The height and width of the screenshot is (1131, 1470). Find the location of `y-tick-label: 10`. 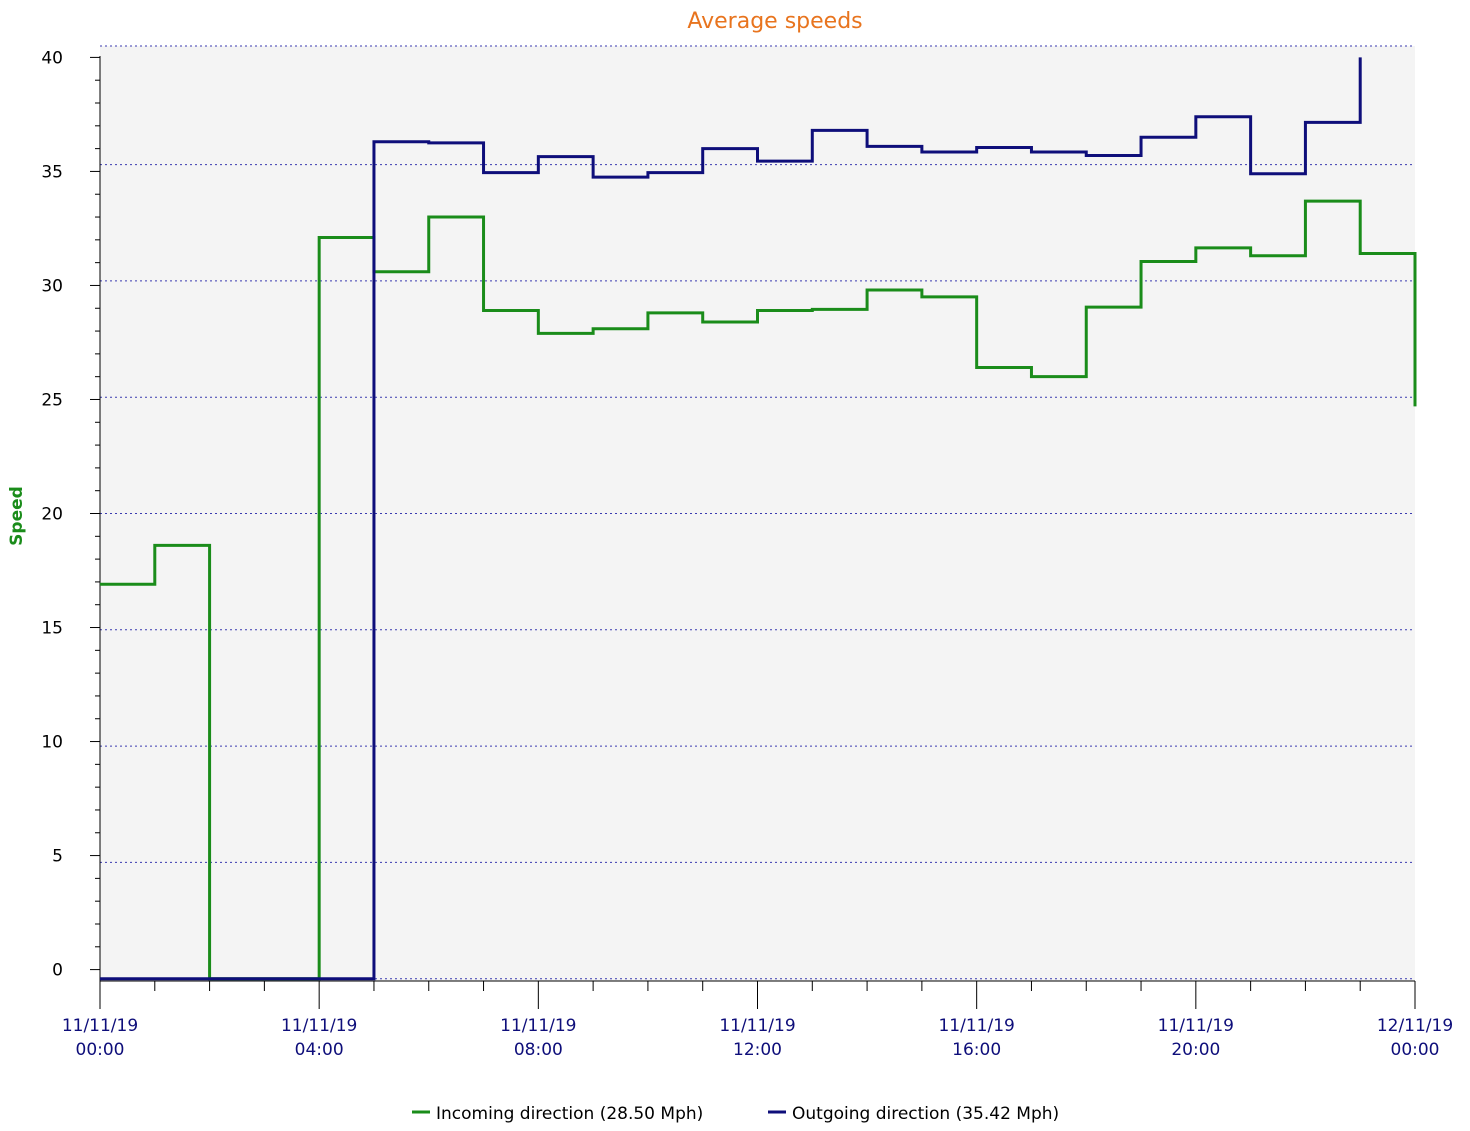

y-tick-label: 10 is located at coordinates (52, 743).